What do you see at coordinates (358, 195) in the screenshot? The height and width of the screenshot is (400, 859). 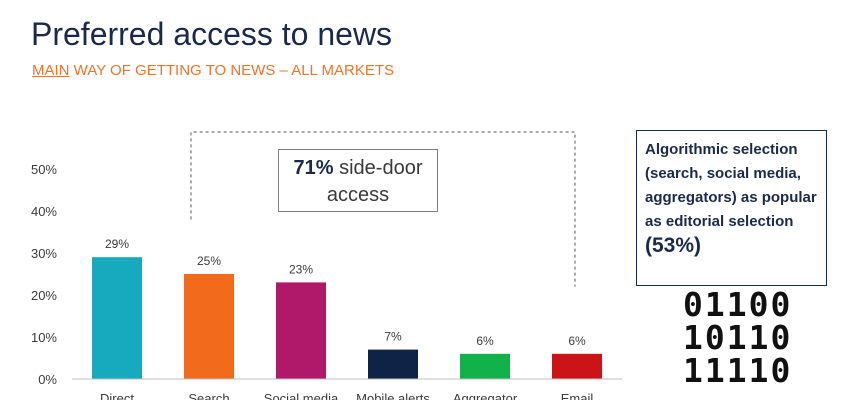 I see `callout-text-2: access` at bounding box center [358, 195].